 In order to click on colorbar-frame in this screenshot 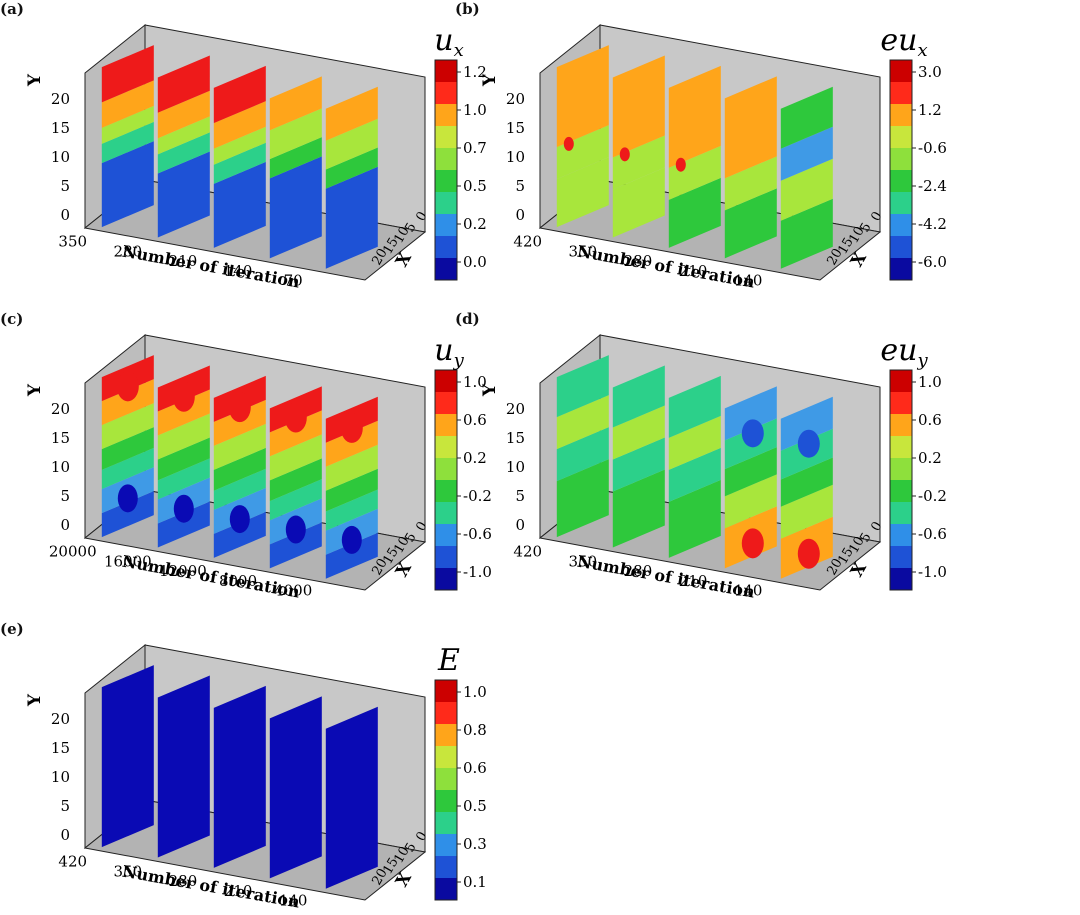, I will do `click(901, 170)`.